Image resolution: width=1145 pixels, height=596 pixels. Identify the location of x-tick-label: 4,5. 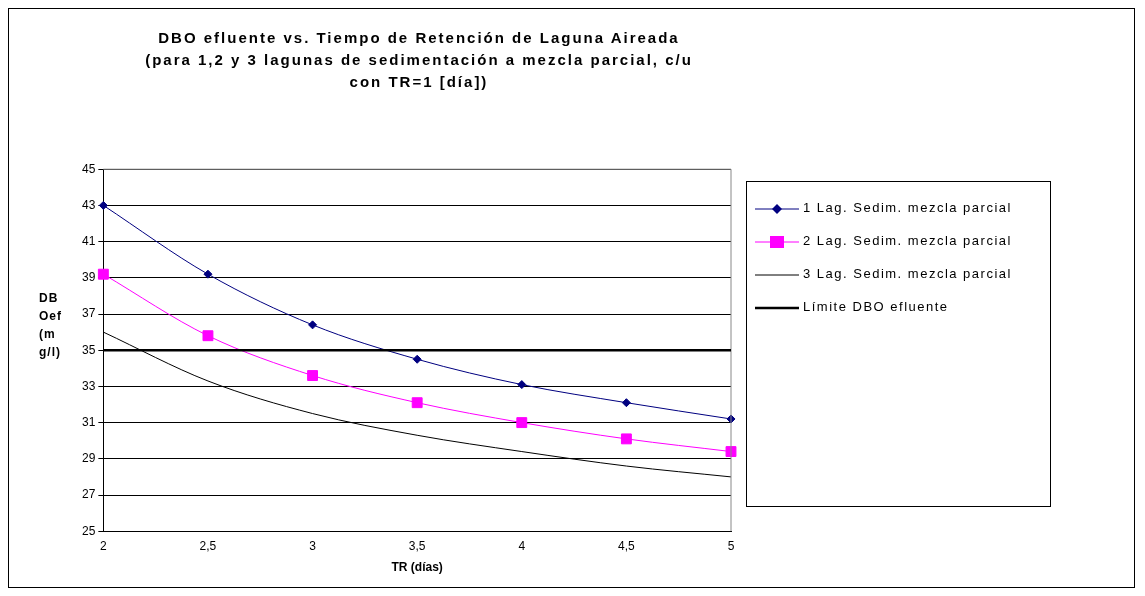
(627, 545).